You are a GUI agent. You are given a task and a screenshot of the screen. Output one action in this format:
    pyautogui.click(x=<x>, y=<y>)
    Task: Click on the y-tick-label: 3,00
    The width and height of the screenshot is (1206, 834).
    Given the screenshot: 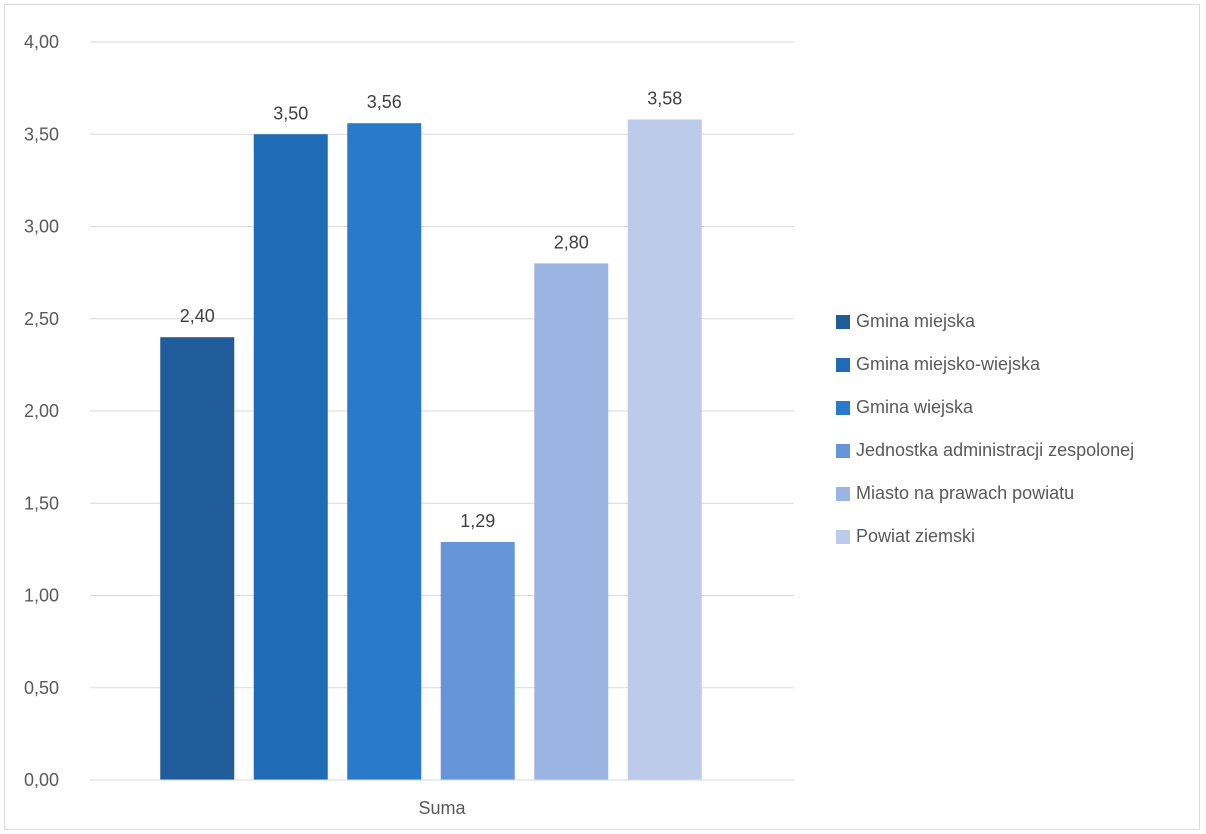 What is the action you would take?
    pyautogui.click(x=41, y=227)
    